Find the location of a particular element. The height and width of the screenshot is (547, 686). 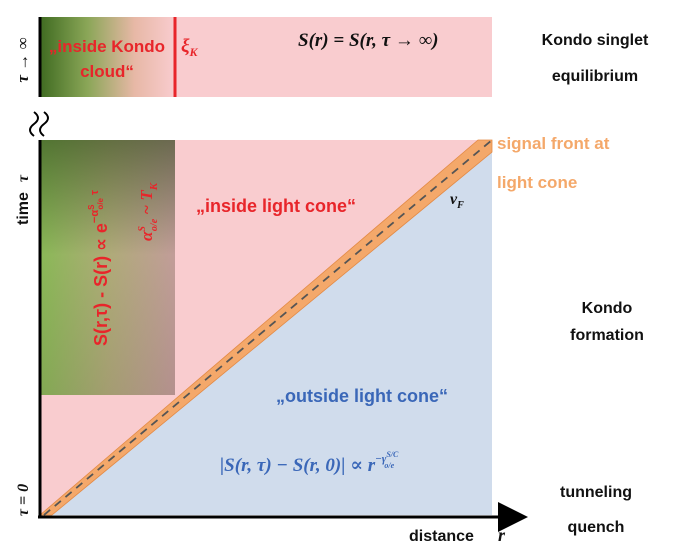

stage-formation-line1: Kondo is located at coordinates (607, 308).